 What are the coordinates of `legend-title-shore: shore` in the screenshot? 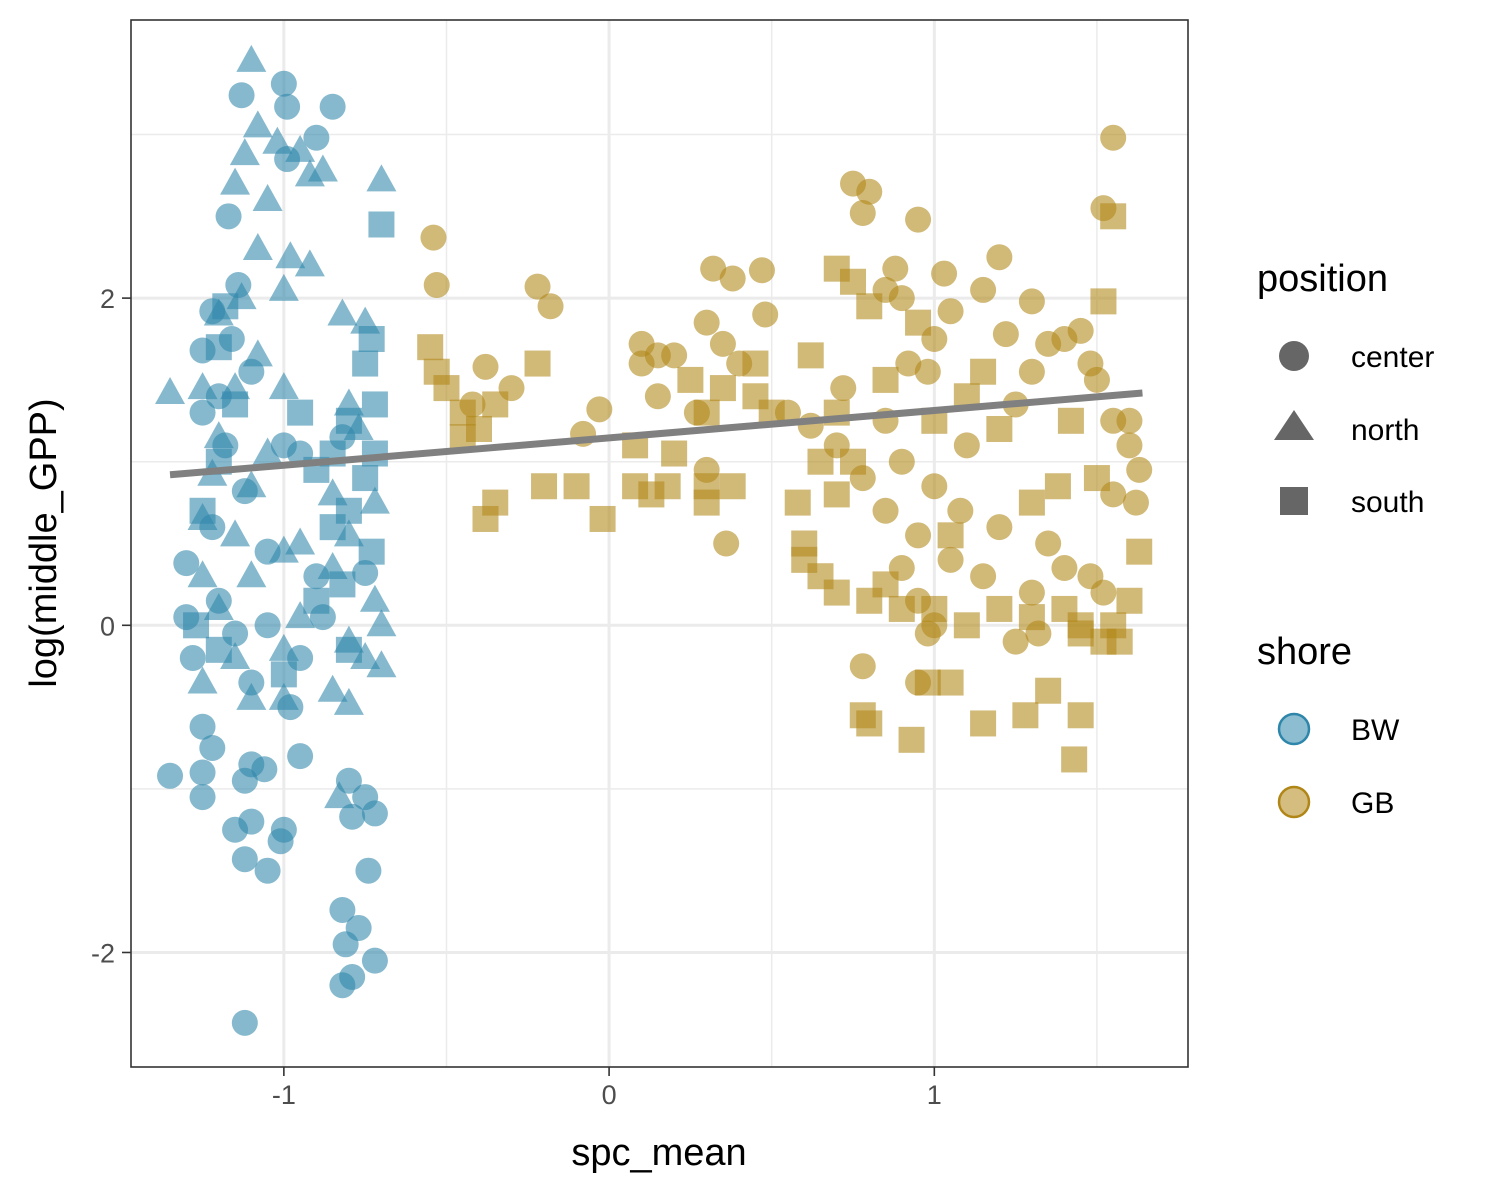 It's located at (1304, 652).